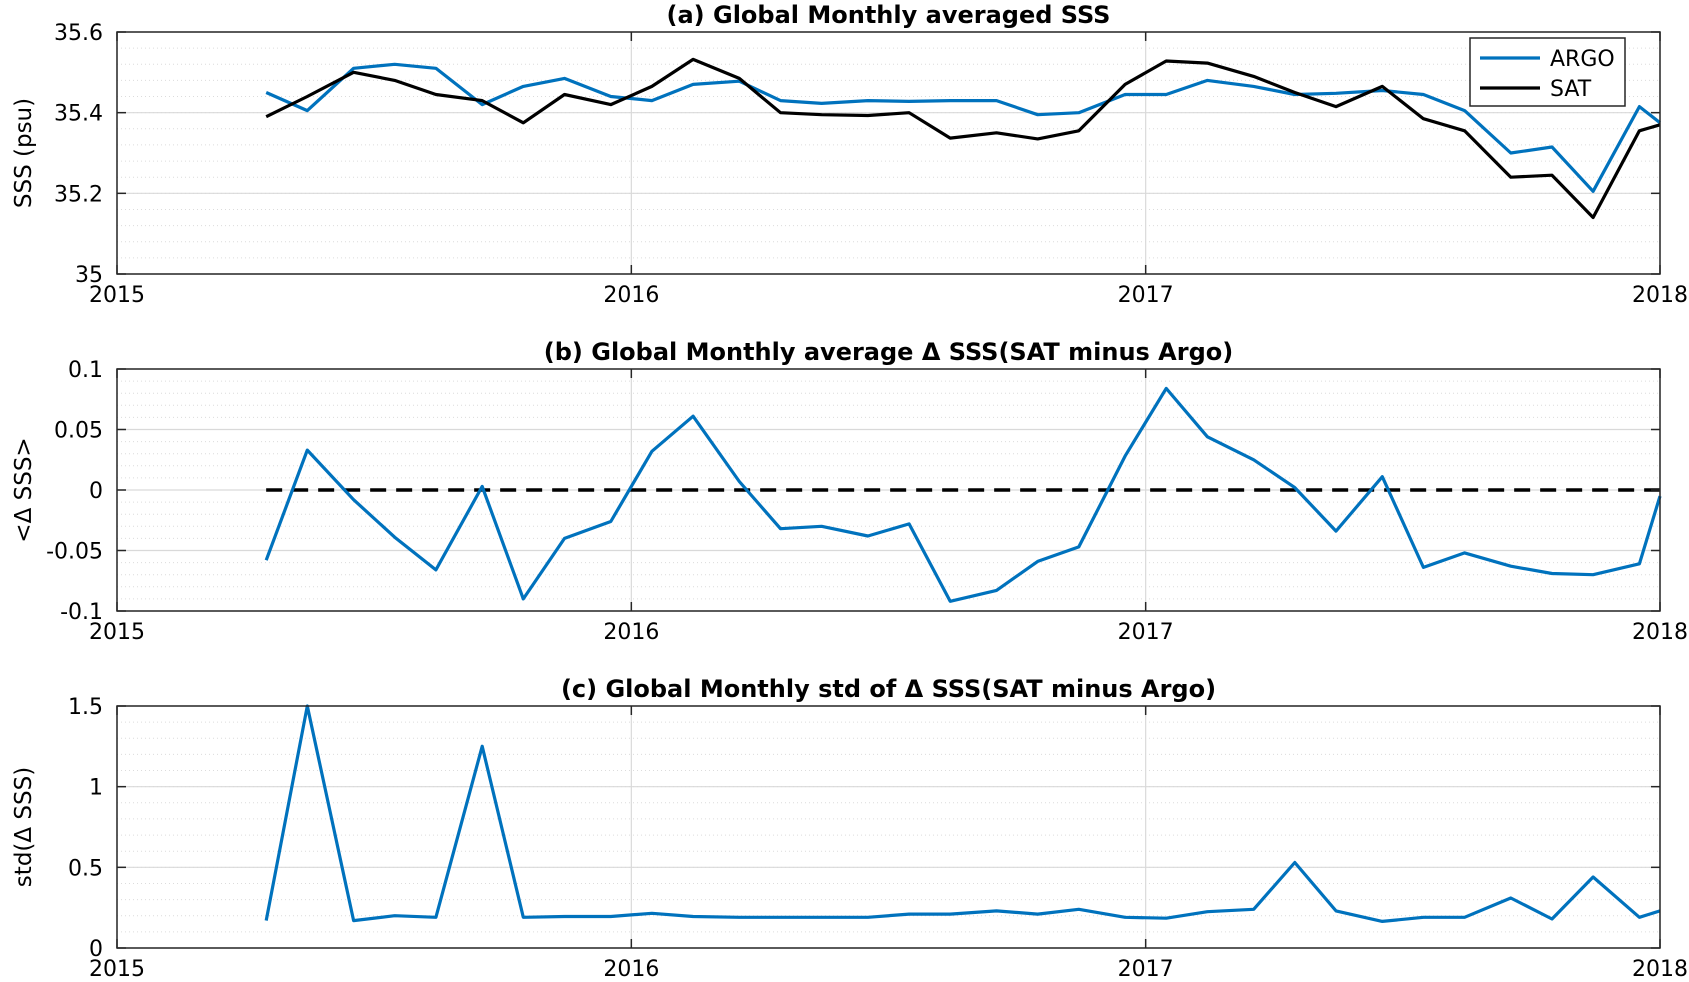 The height and width of the screenshot is (982, 1689). Describe the element at coordinates (85, 370) in the screenshot. I see `y-tick-label: 0.1` at that location.